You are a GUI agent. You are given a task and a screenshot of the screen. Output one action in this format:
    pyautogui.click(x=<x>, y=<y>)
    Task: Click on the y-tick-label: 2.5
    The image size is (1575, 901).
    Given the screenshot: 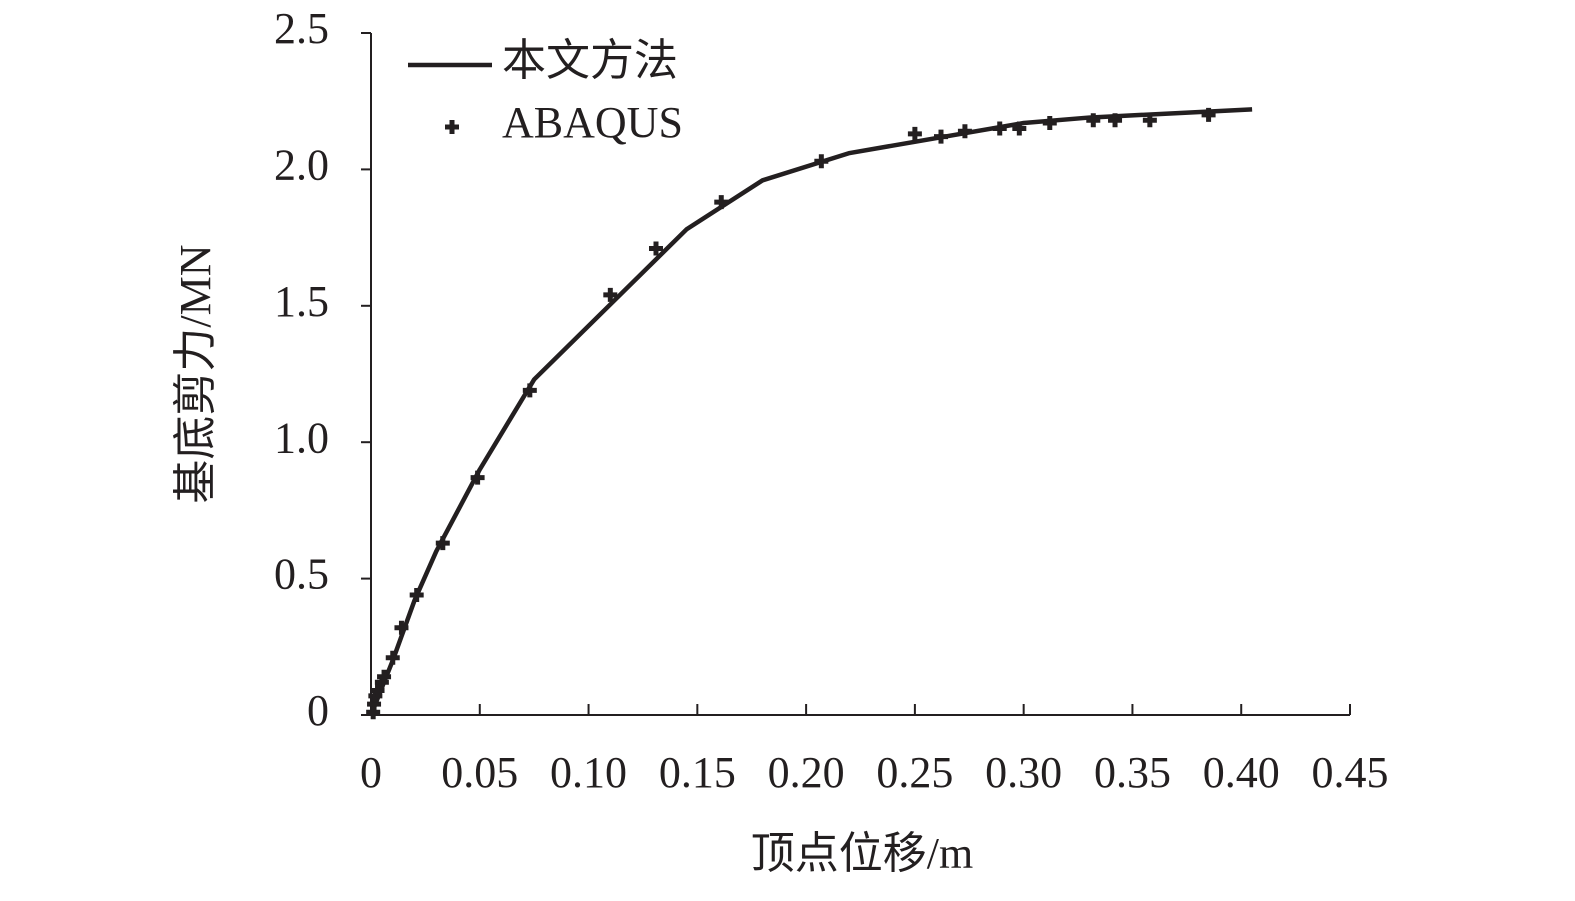 What is the action you would take?
    pyautogui.click(x=301, y=28)
    